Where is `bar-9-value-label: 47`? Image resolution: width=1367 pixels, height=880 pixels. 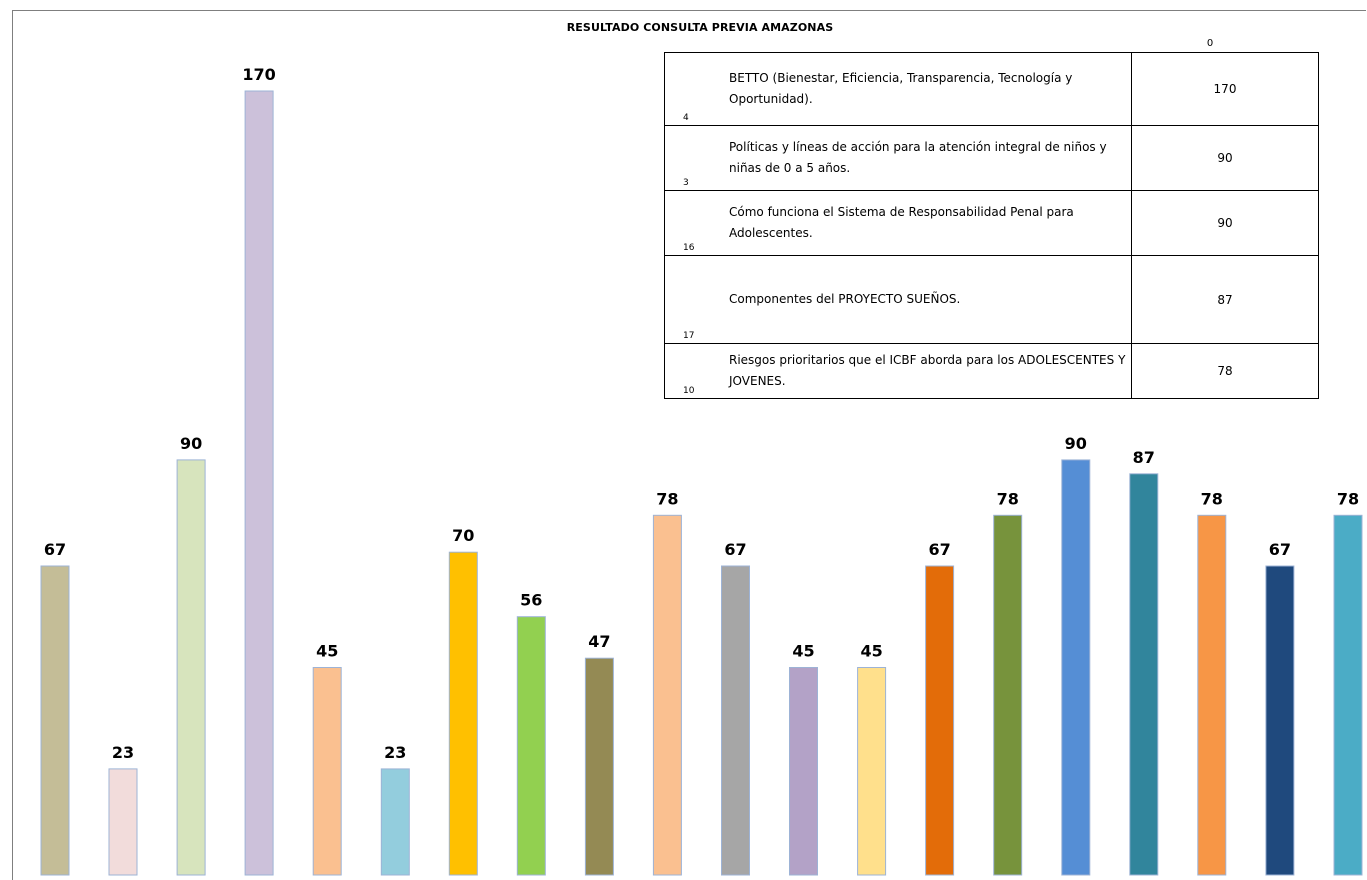
bar-9-value-label: 47 is located at coordinates (599, 641).